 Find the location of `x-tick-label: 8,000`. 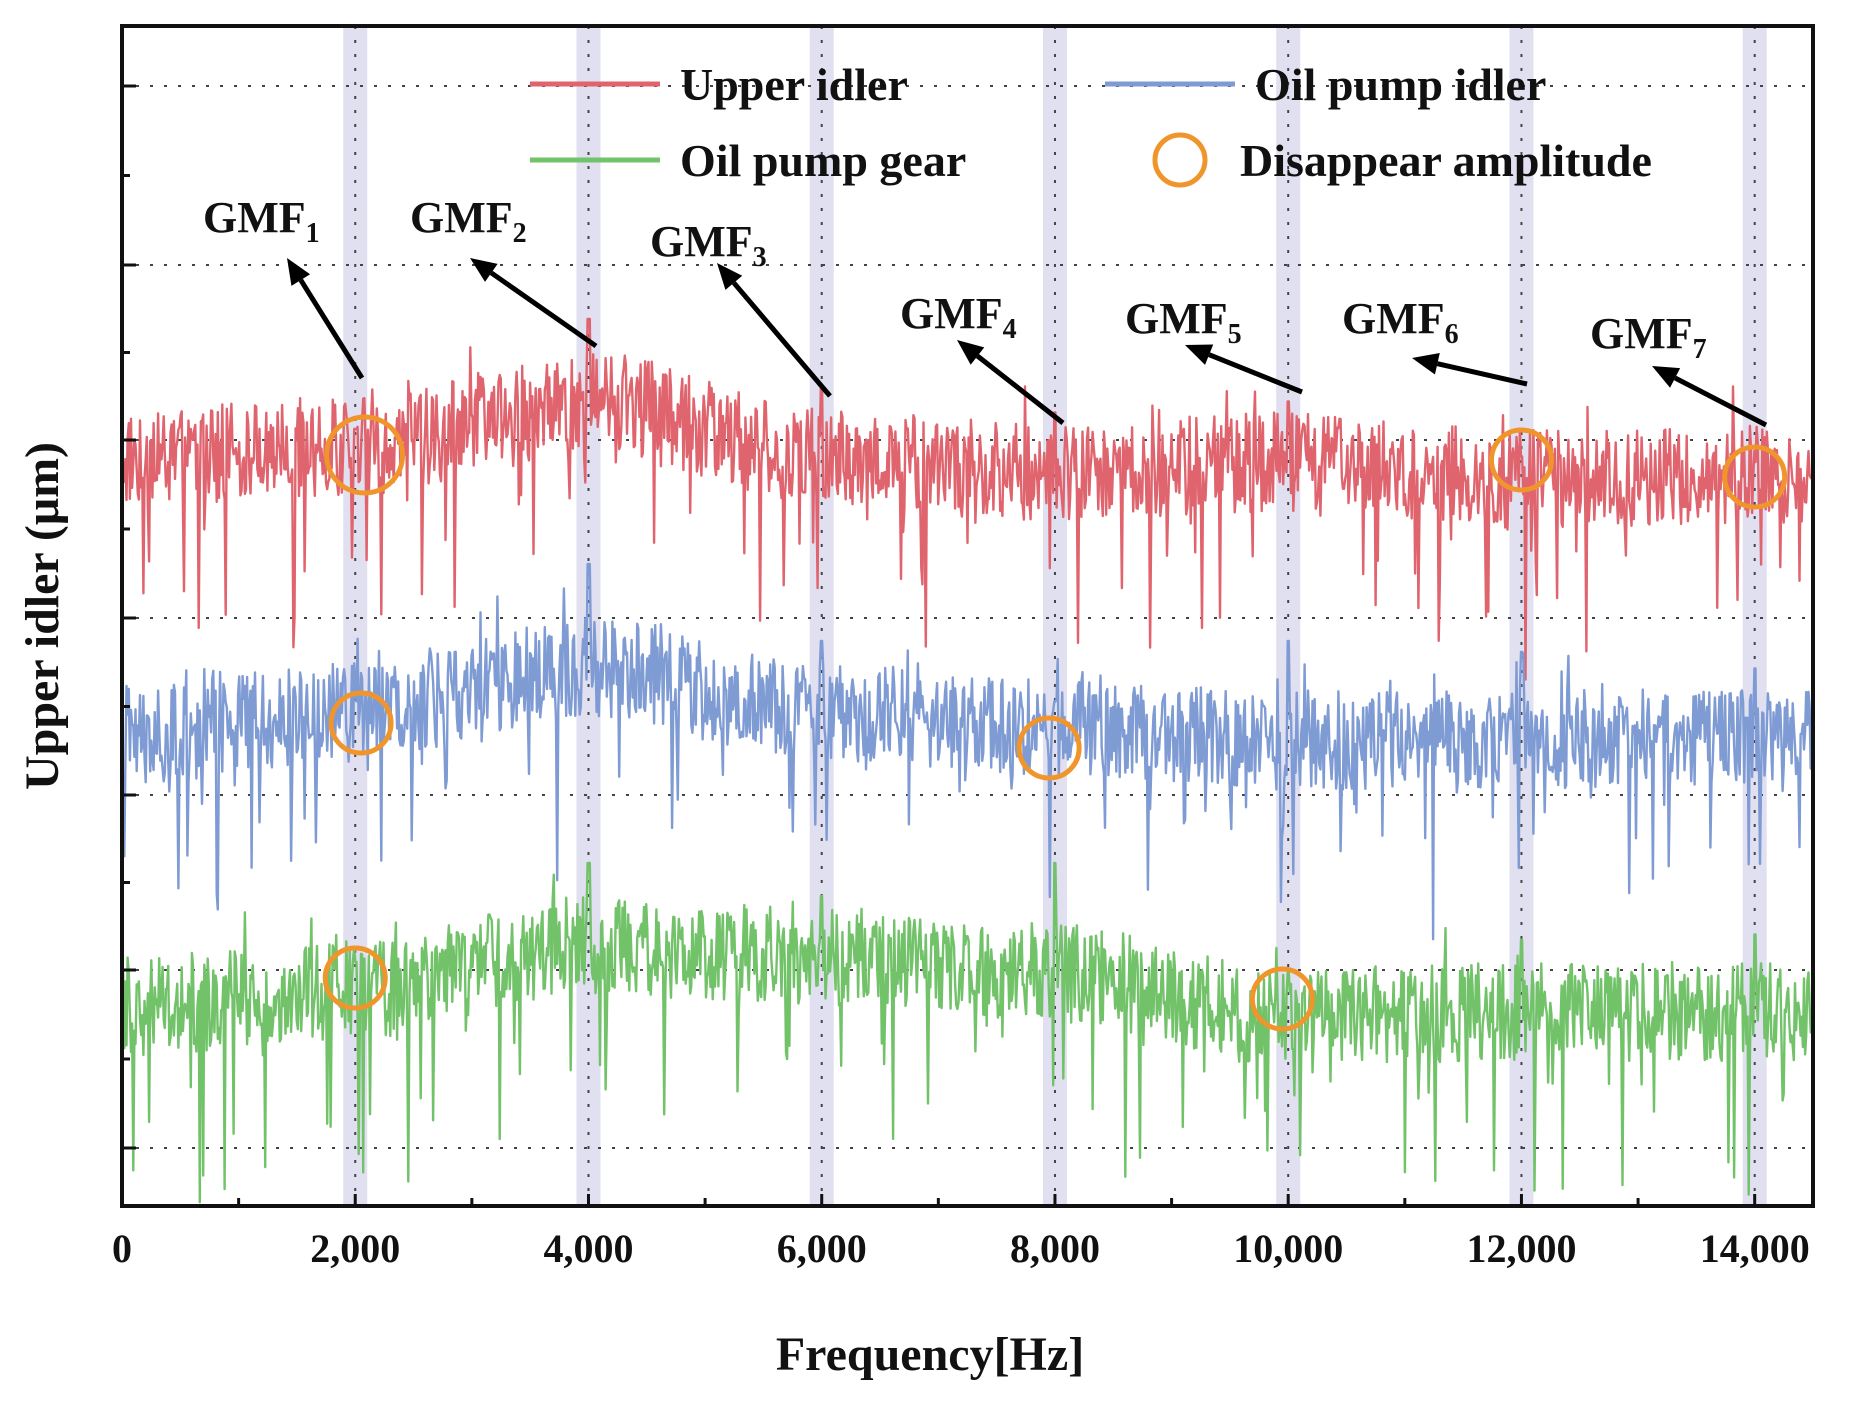

x-tick-label: 8,000 is located at coordinates (1055, 1248).